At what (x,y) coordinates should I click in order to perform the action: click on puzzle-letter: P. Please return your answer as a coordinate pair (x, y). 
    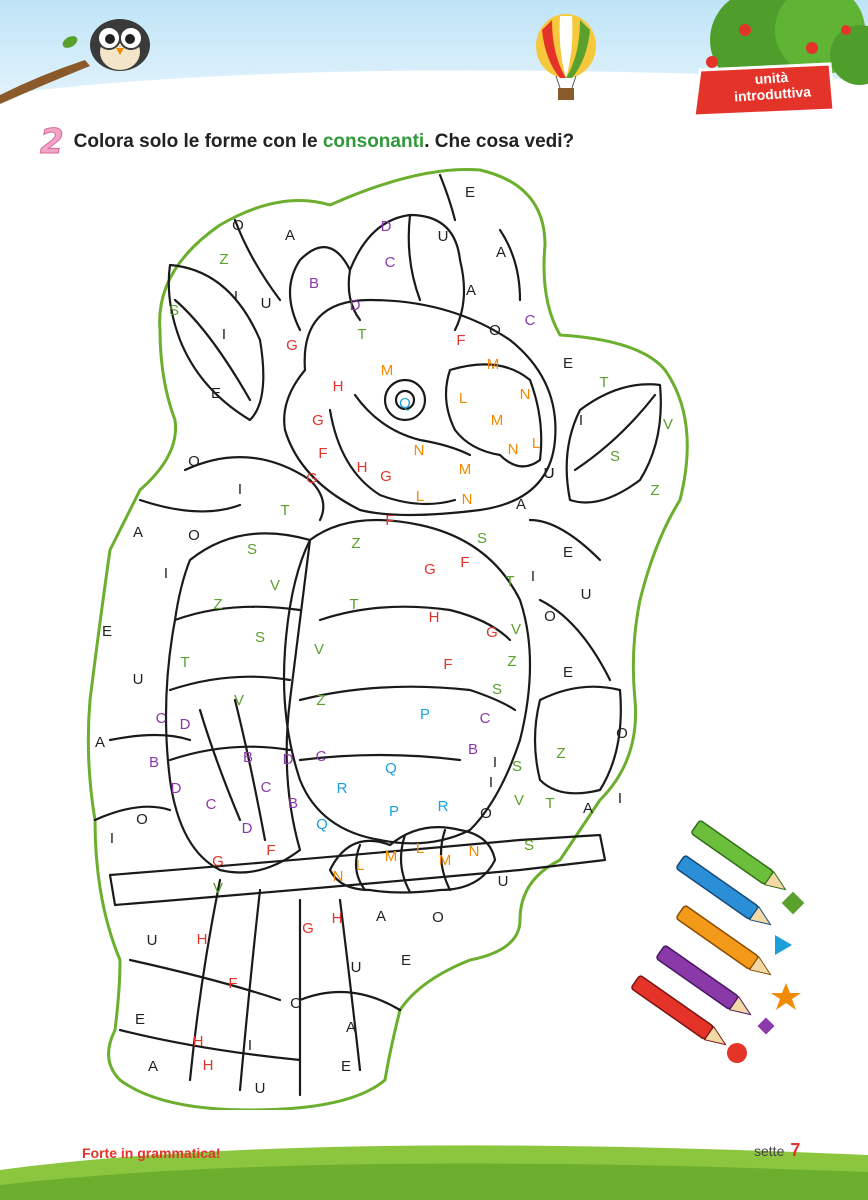
    Looking at the image, I should click on (394, 811).